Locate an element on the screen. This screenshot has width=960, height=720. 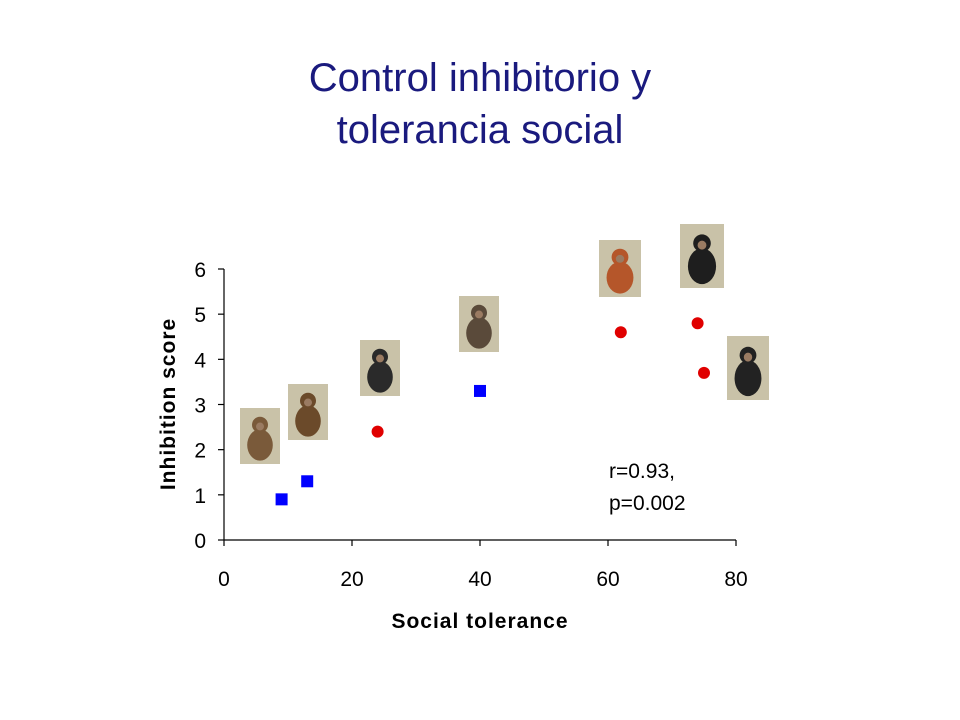
orangutan-photo is located at coordinates (620, 268).